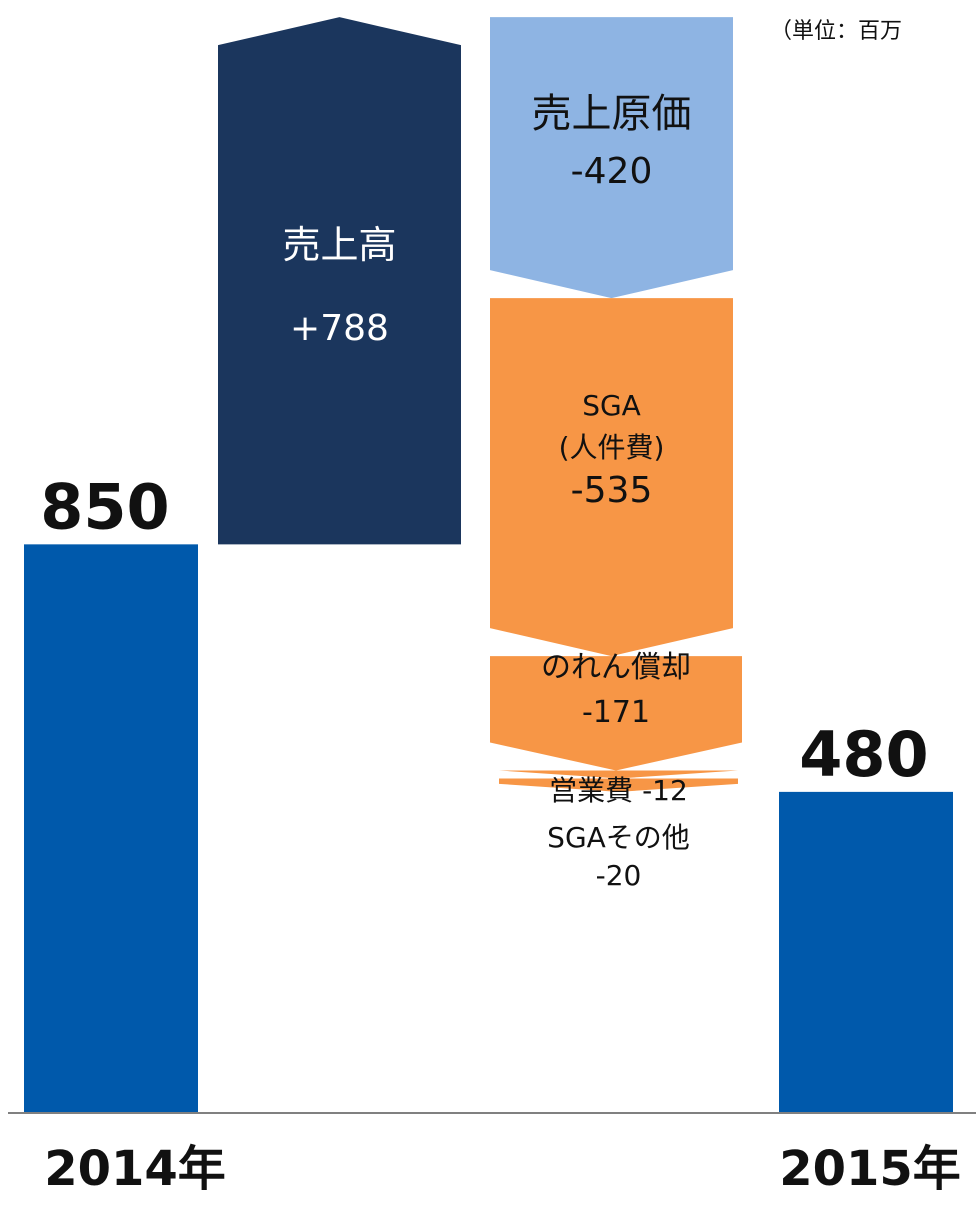 The width and height of the screenshot is (976, 1210). Describe the element at coordinates (612, 171) in the screenshot. I see `bar-value-label-2: -420` at that location.